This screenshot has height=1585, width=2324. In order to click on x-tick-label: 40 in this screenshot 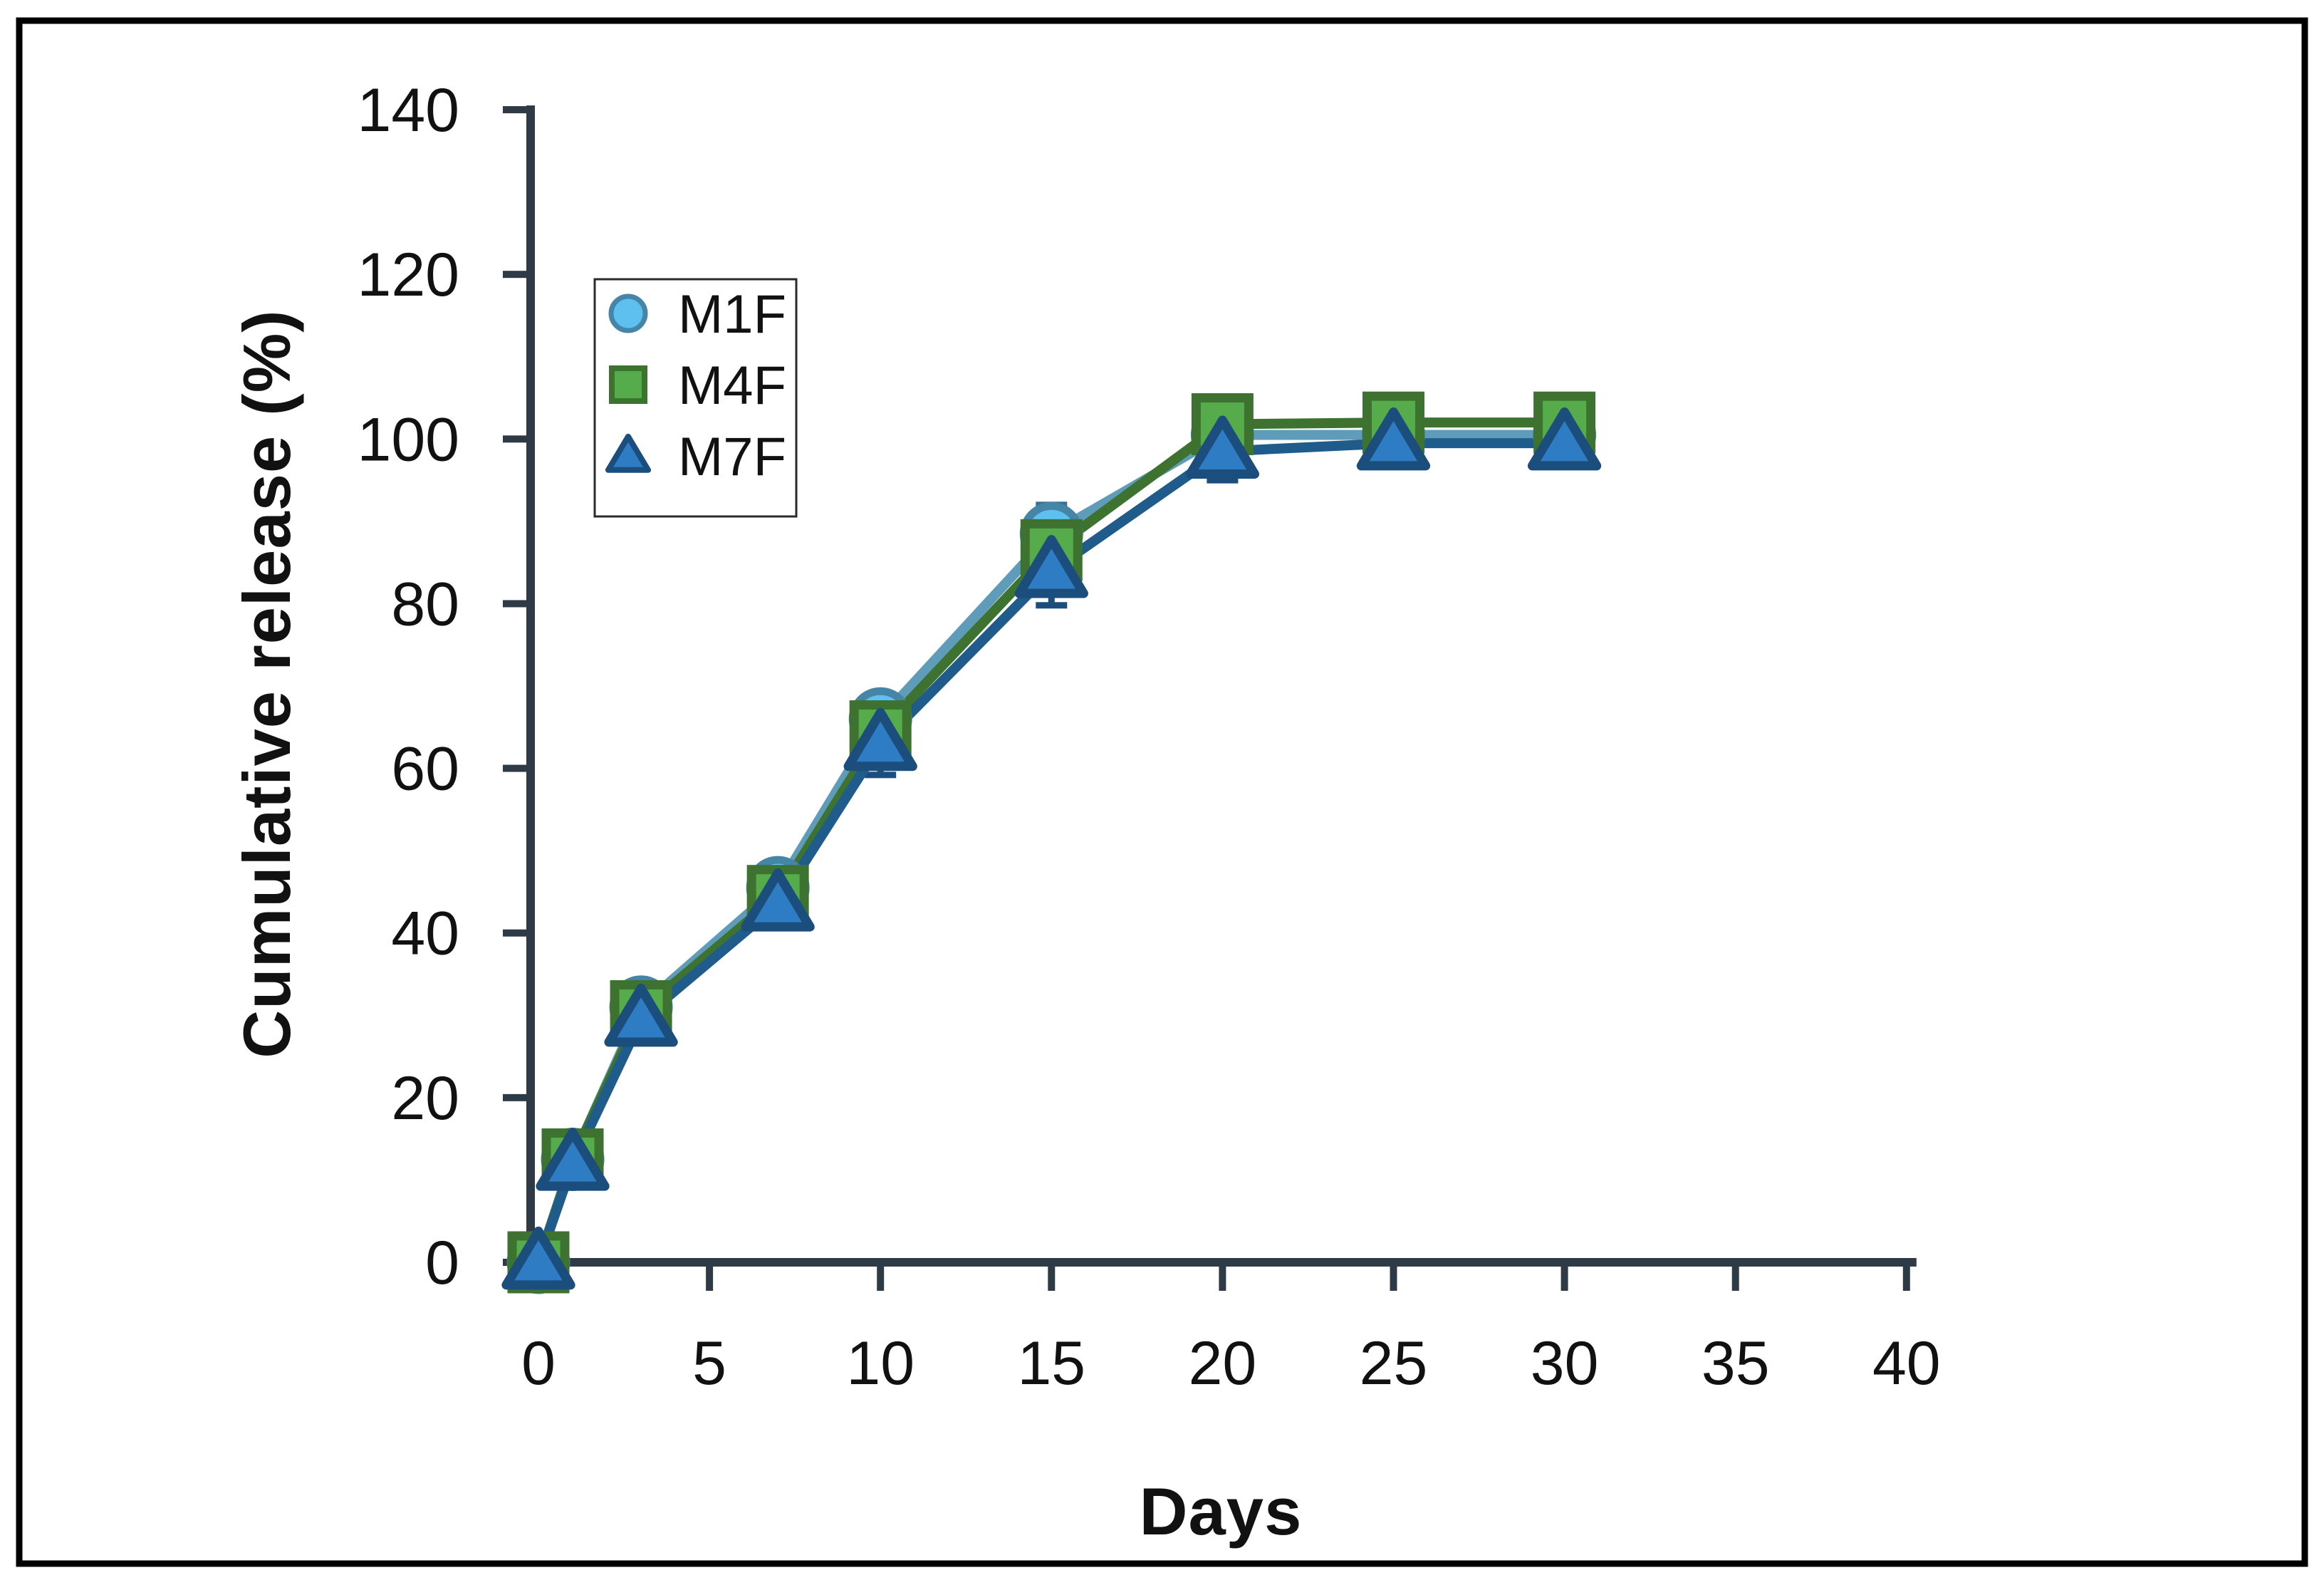, I will do `click(1906, 1363)`.